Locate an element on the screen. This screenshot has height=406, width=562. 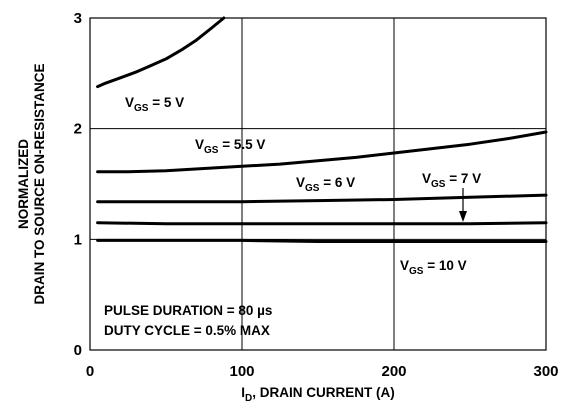
x-tick-label: 0 is located at coordinates (90, 371).